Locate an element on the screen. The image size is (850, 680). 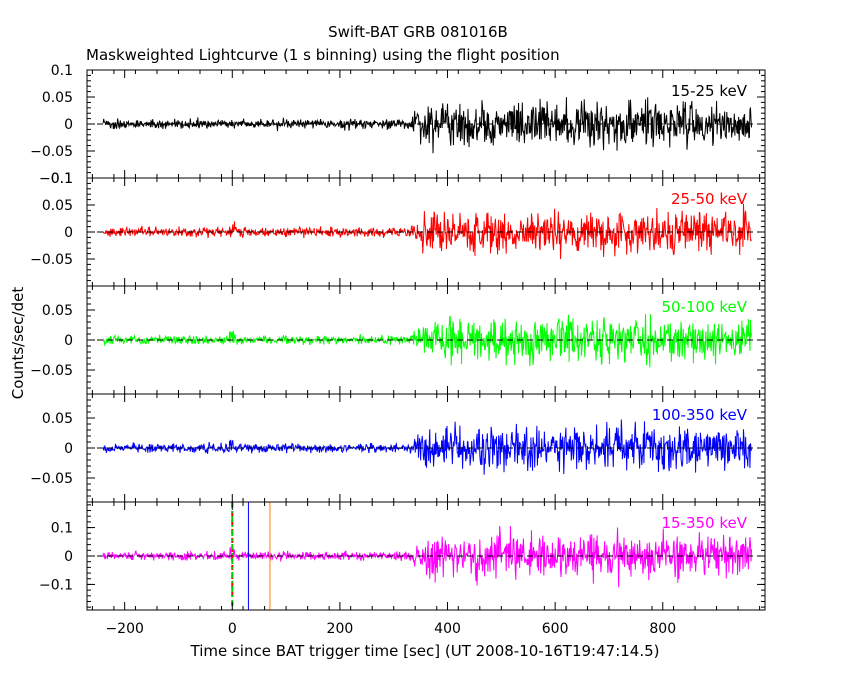
x-tick-label: 400 is located at coordinates (447, 629).